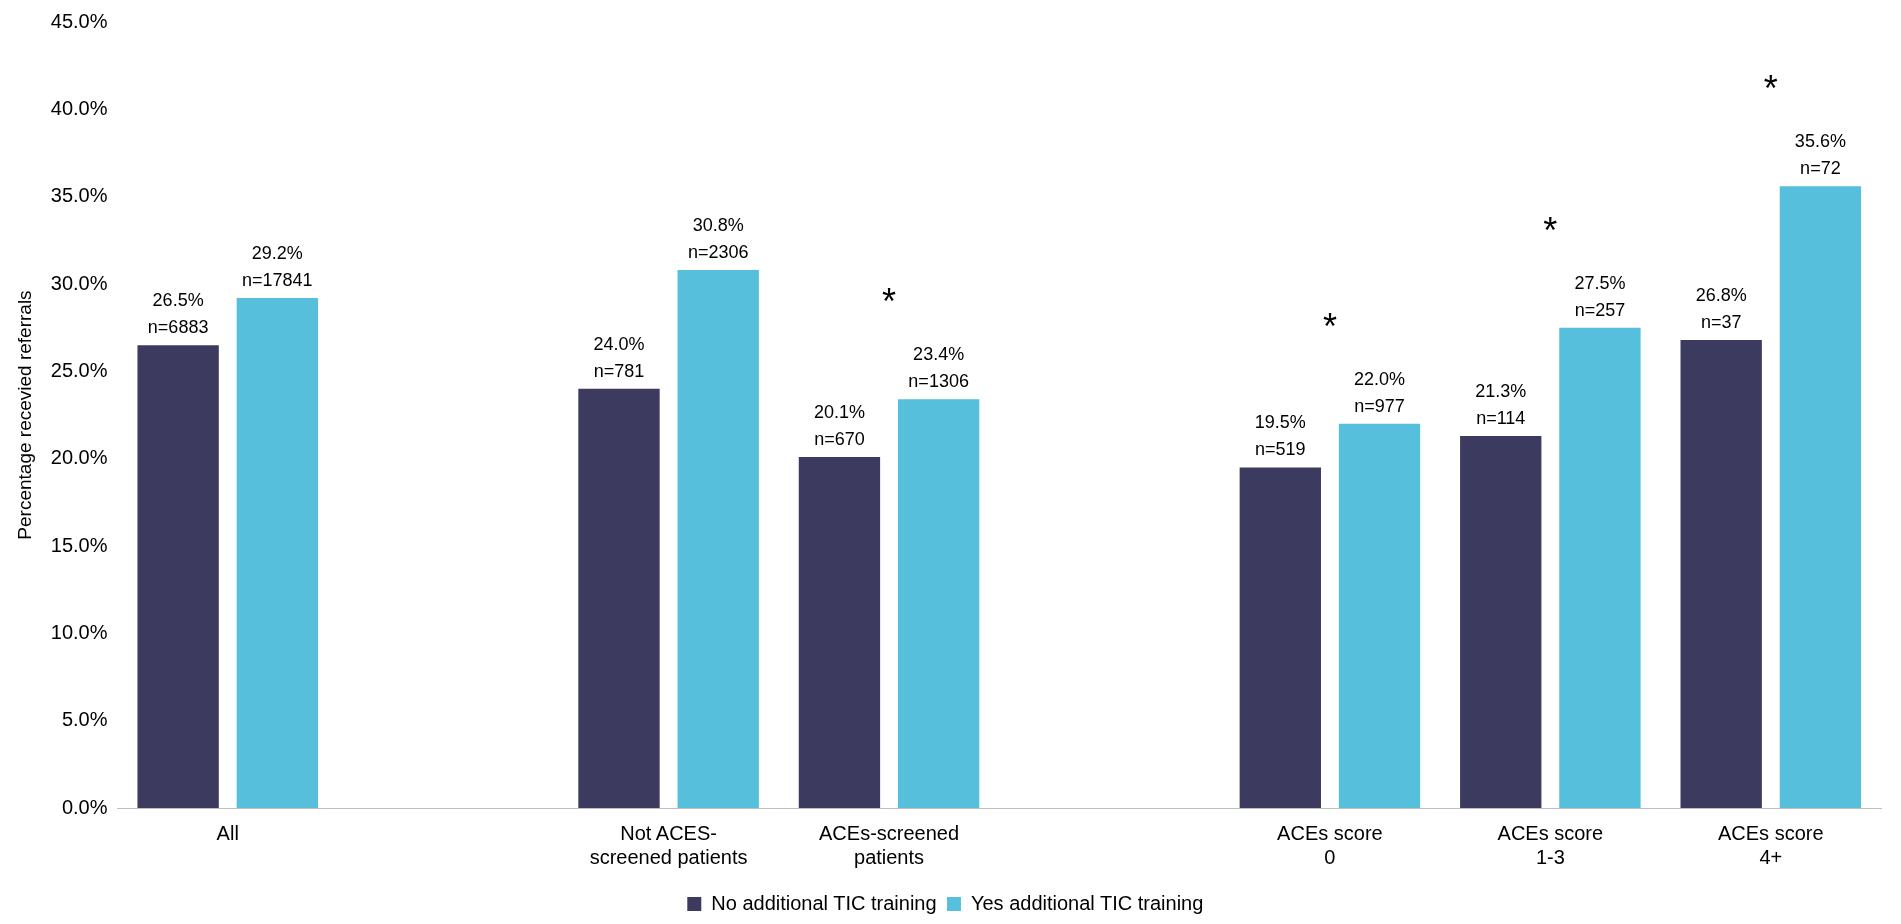  Describe the element at coordinates (889, 844) in the screenshot. I see `x-tick-label: ACEs-screened patients` at that location.